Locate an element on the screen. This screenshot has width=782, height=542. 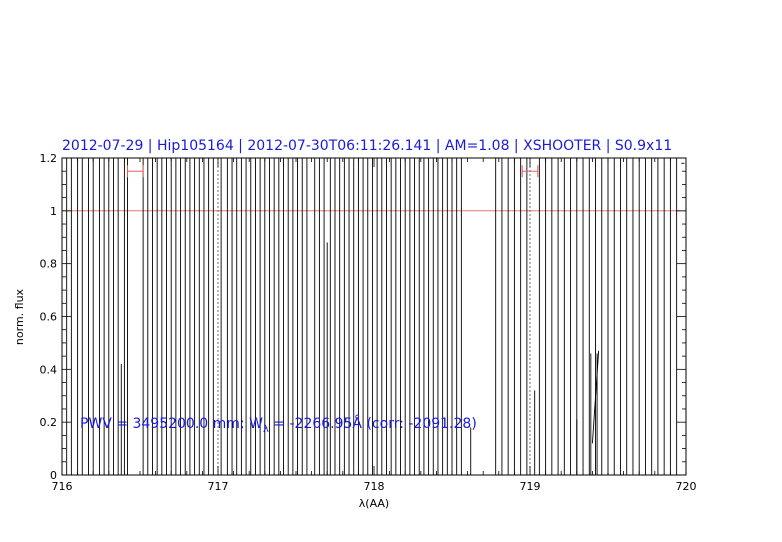
y-tick-label: 0.4 is located at coordinates (49, 369).